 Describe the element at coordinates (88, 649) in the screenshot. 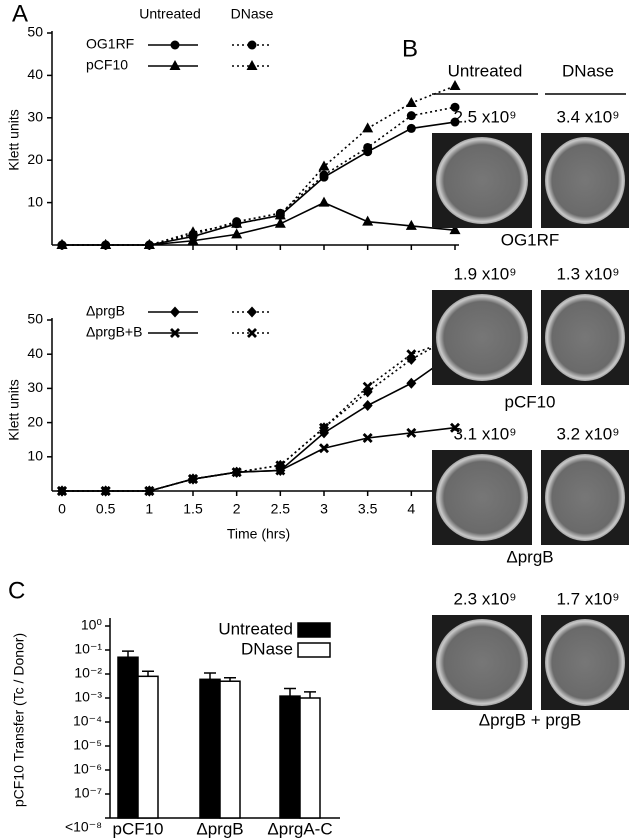

I see `y-tick-label: 10⁻¹` at that location.